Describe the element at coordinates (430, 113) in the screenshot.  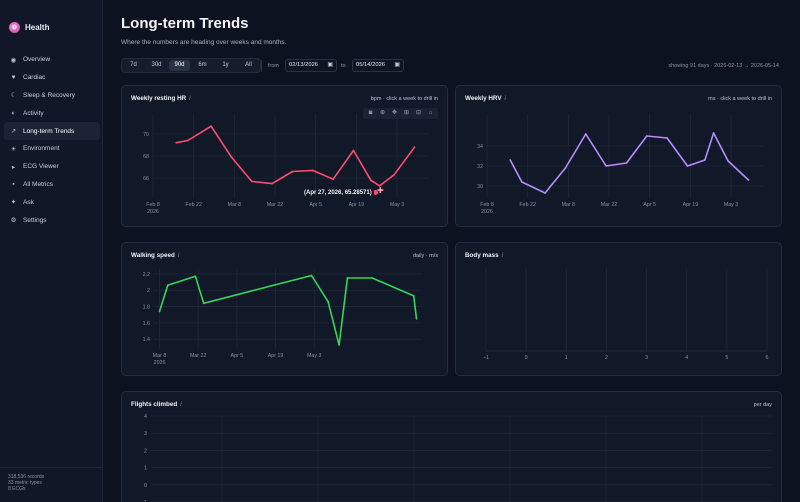
I see `reset-axes-icon: ⌂` at that location.